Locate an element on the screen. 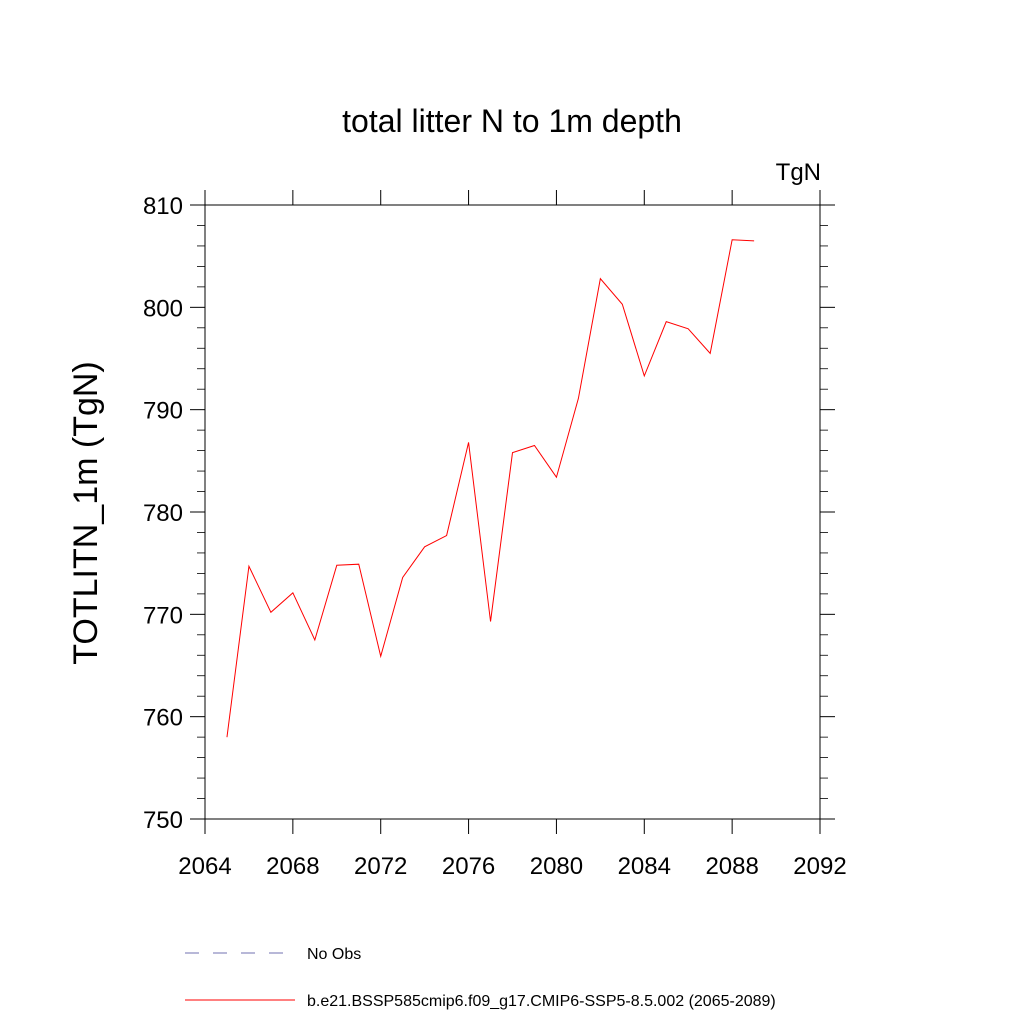  y-tick-label: 780 is located at coordinates (163, 513).